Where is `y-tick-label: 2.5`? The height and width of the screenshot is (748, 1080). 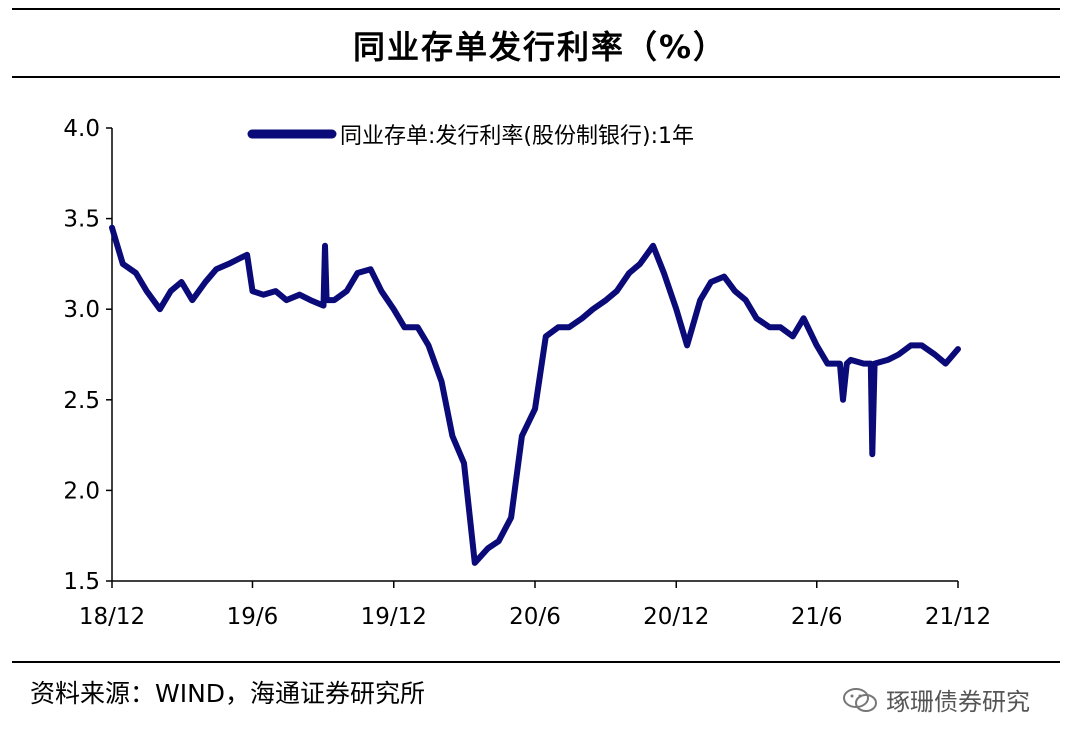
y-tick-label: 2.5 is located at coordinates (81, 401).